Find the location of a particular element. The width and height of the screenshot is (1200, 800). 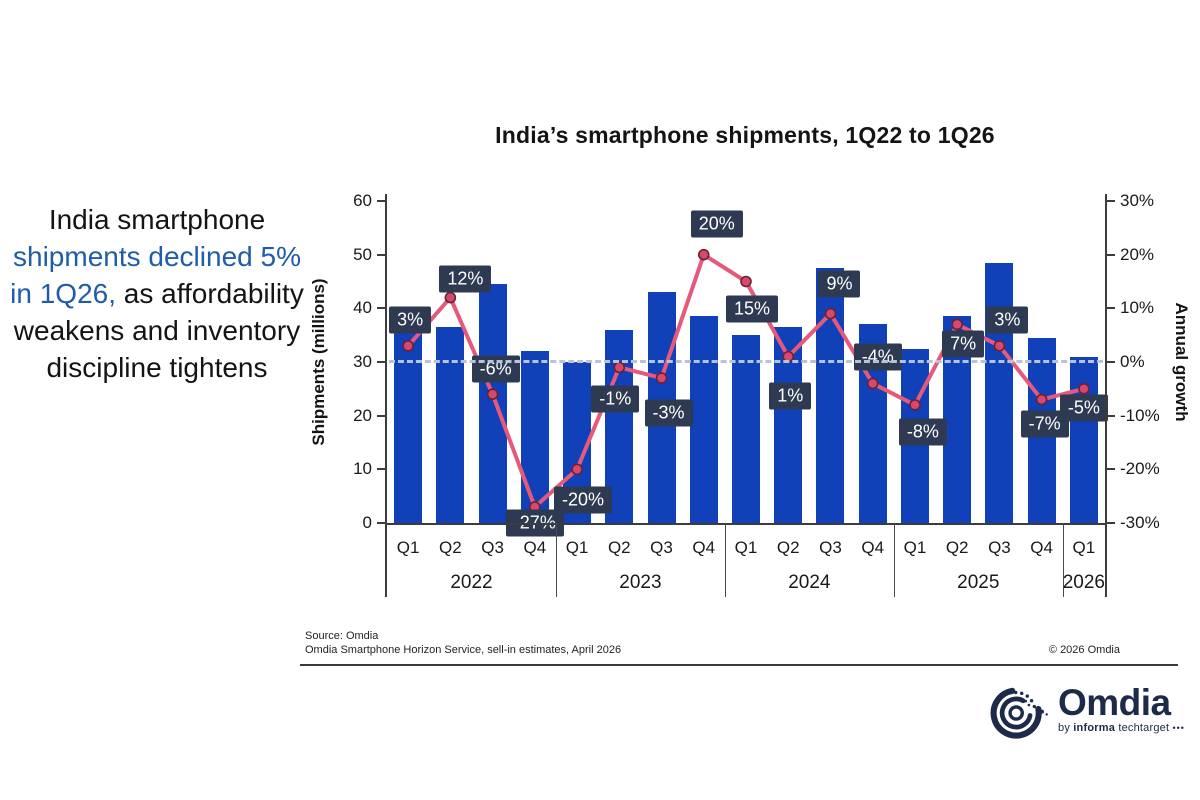

copyright: © 2026 Omdia is located at coordinates (1084, 650).